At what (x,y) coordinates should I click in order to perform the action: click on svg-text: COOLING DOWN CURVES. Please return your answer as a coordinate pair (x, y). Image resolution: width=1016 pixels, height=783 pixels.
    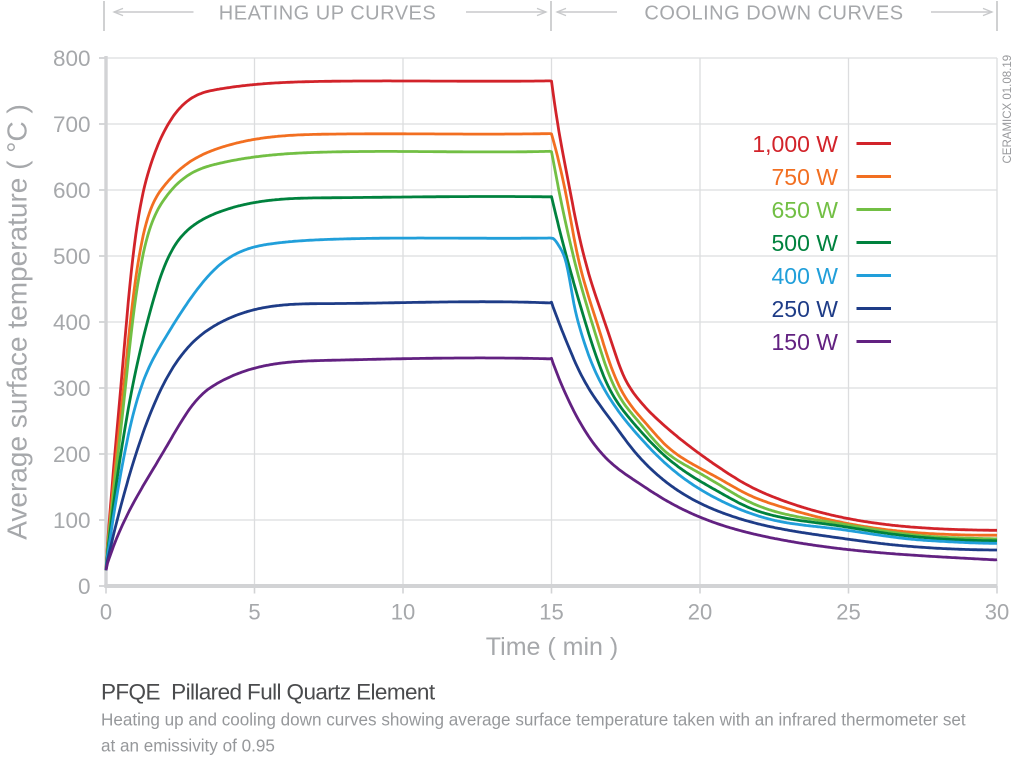
    Looking at the image, I should click on (773, 14).